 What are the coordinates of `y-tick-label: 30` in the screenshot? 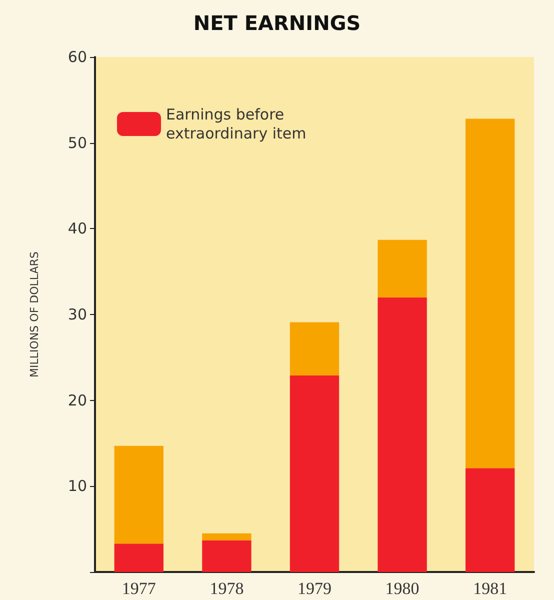 It's located at (77, 315).